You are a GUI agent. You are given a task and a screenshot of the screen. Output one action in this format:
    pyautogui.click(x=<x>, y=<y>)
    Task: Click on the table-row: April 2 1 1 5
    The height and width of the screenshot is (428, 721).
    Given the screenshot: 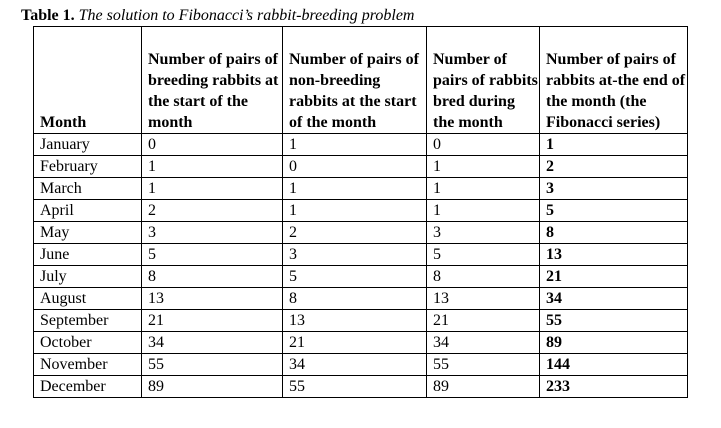 What is the action you would take?
    pyautogui.click(x=360, y=210)
    